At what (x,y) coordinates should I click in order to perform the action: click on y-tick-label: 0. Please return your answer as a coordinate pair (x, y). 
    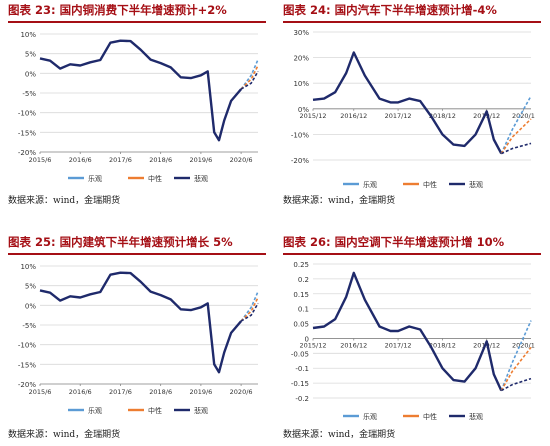
    Looking at the image, I should click on (307, 339).